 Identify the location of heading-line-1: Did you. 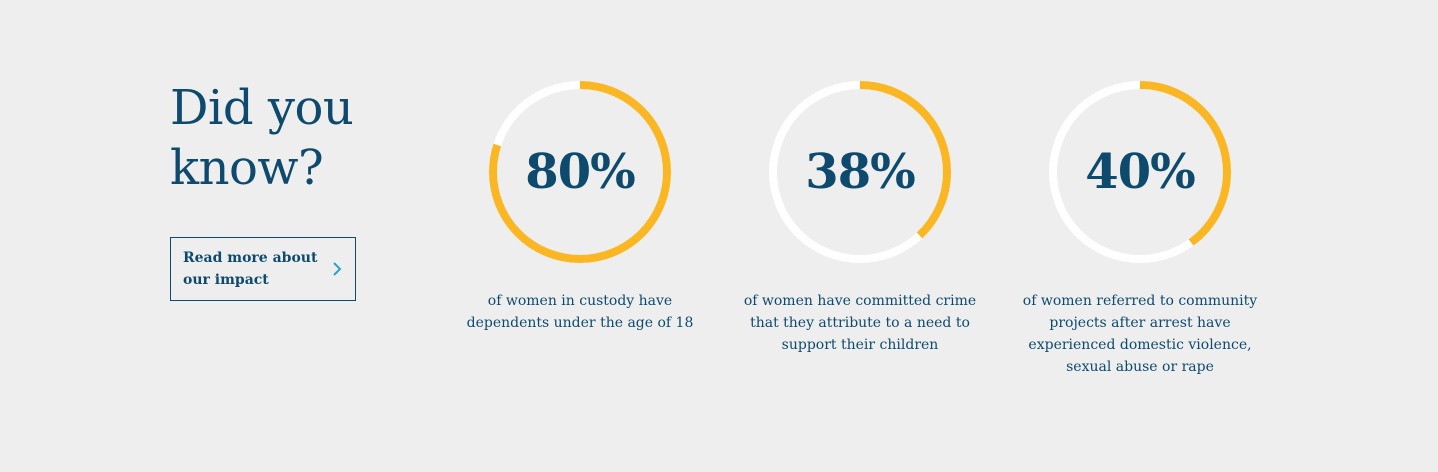
(262, 108).